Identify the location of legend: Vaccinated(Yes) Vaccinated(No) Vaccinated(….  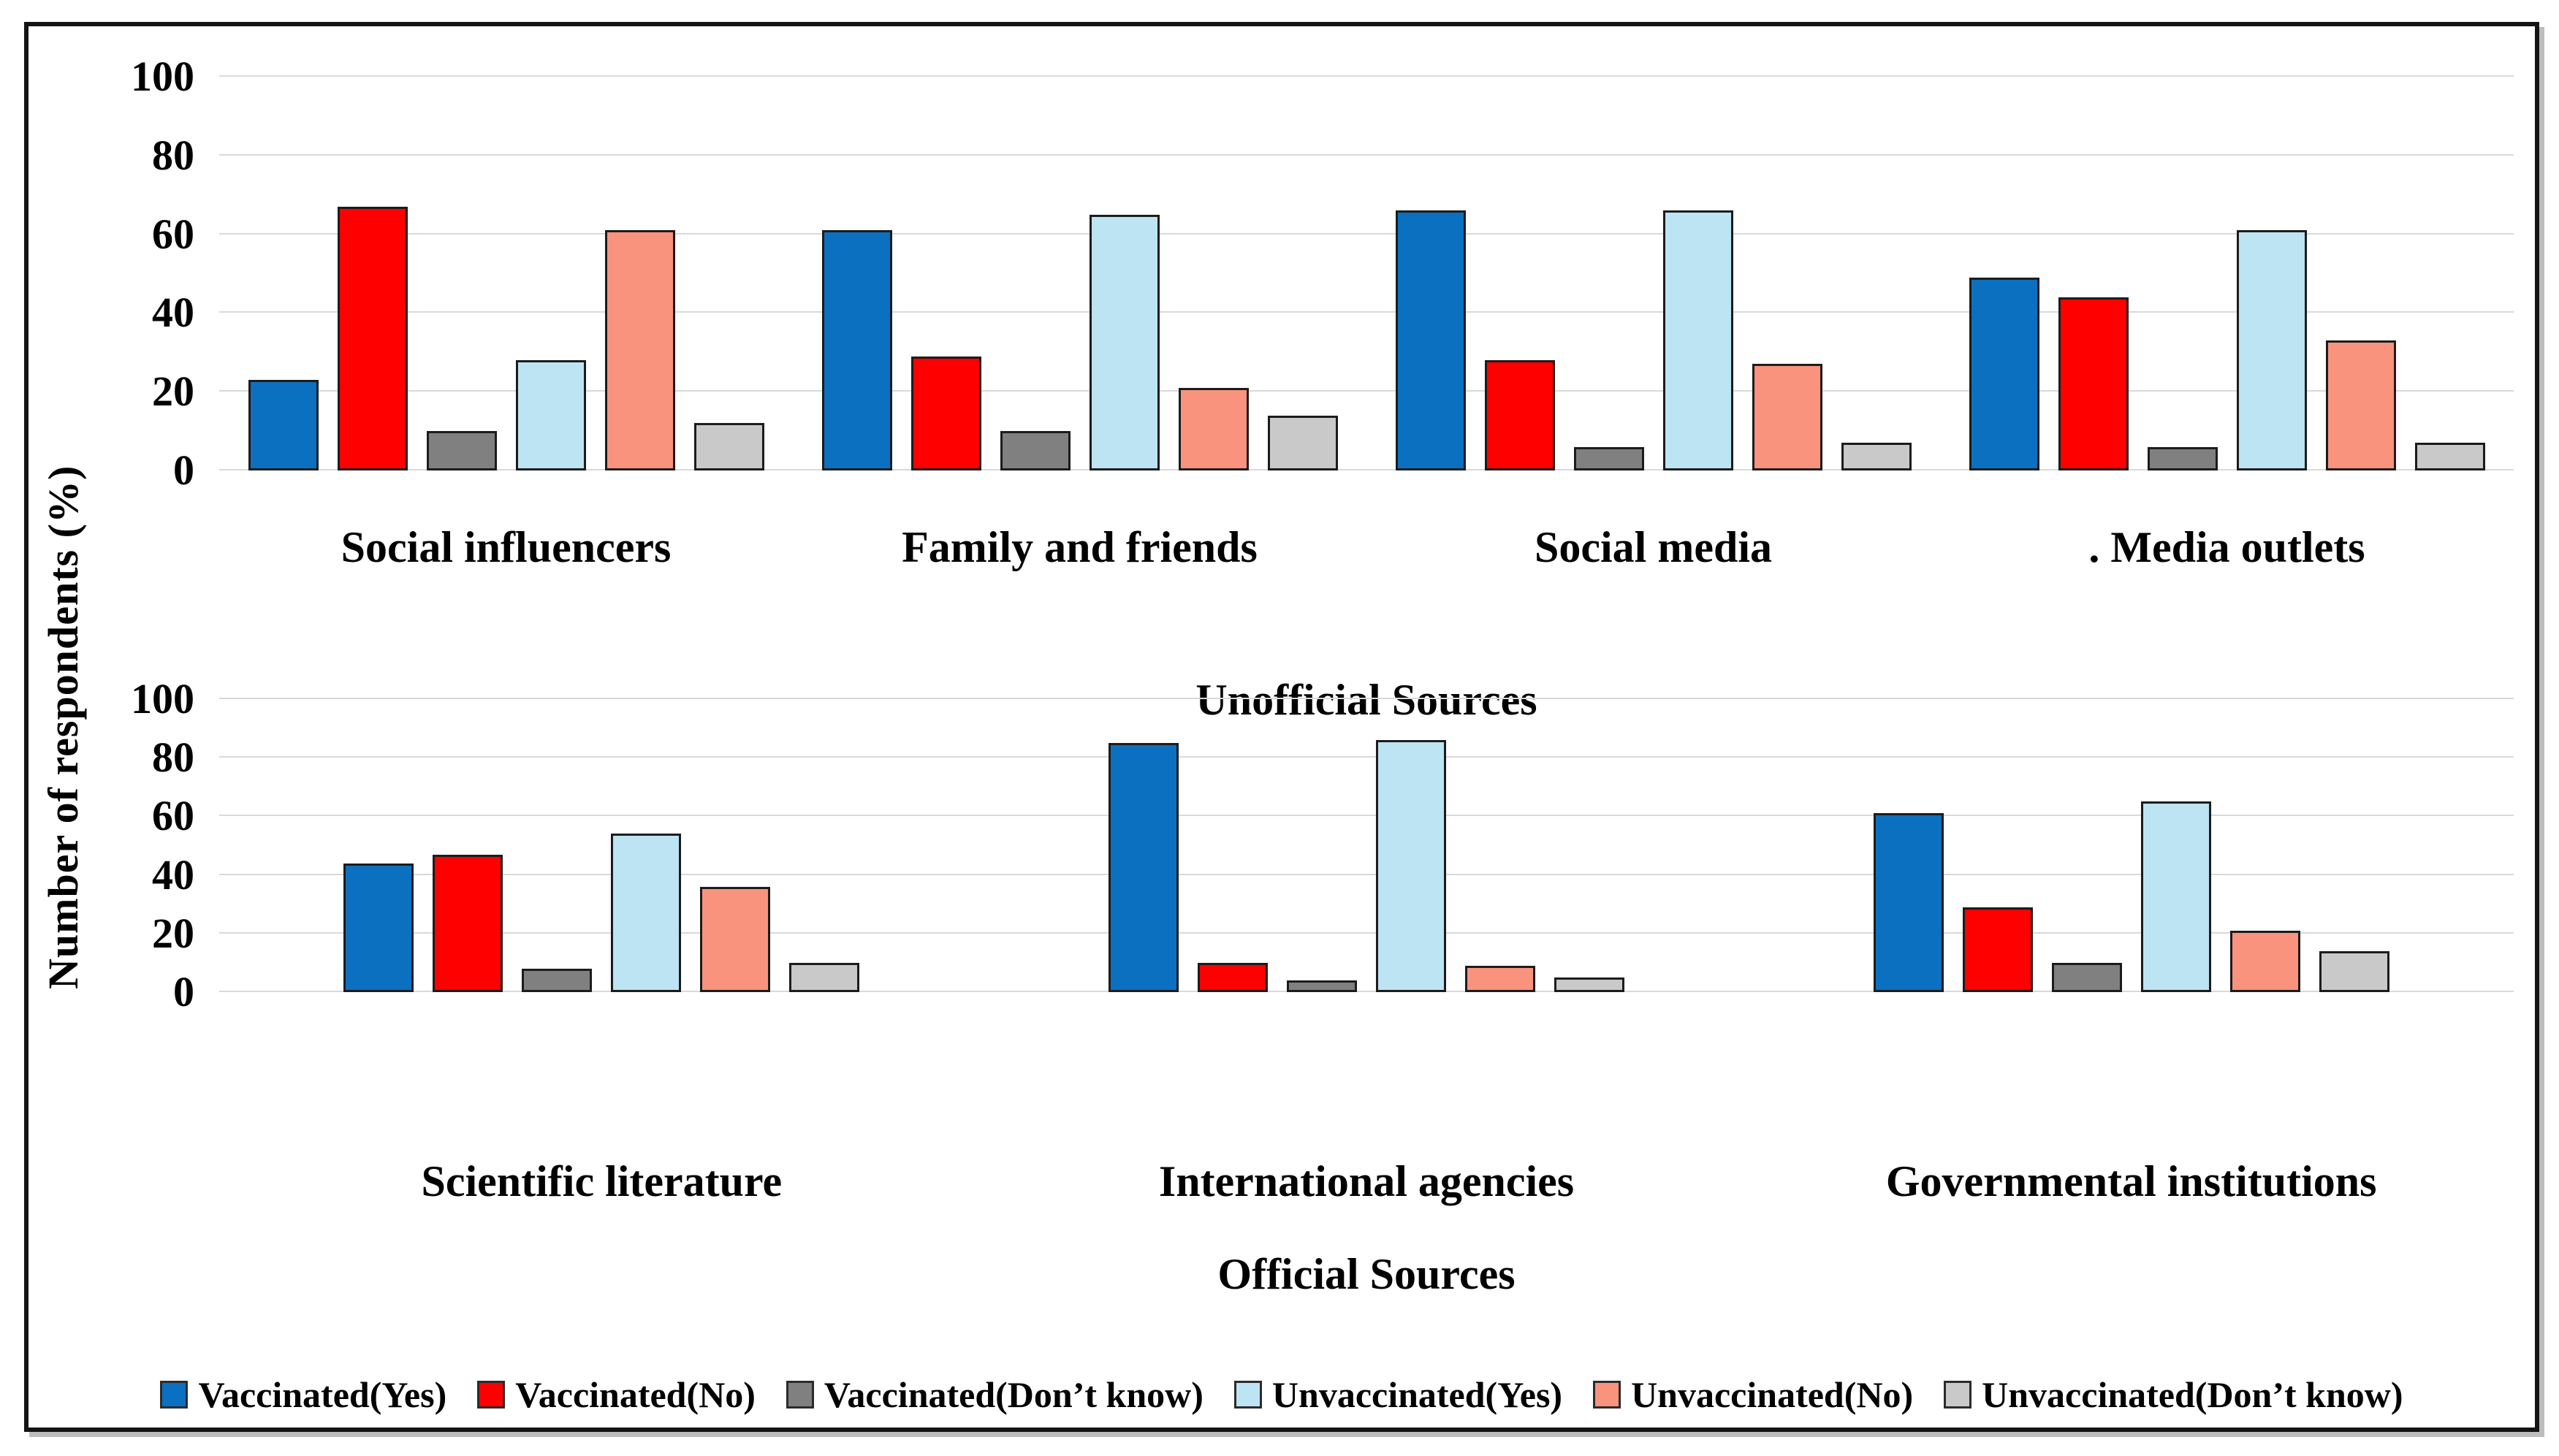
(1282, 1394).